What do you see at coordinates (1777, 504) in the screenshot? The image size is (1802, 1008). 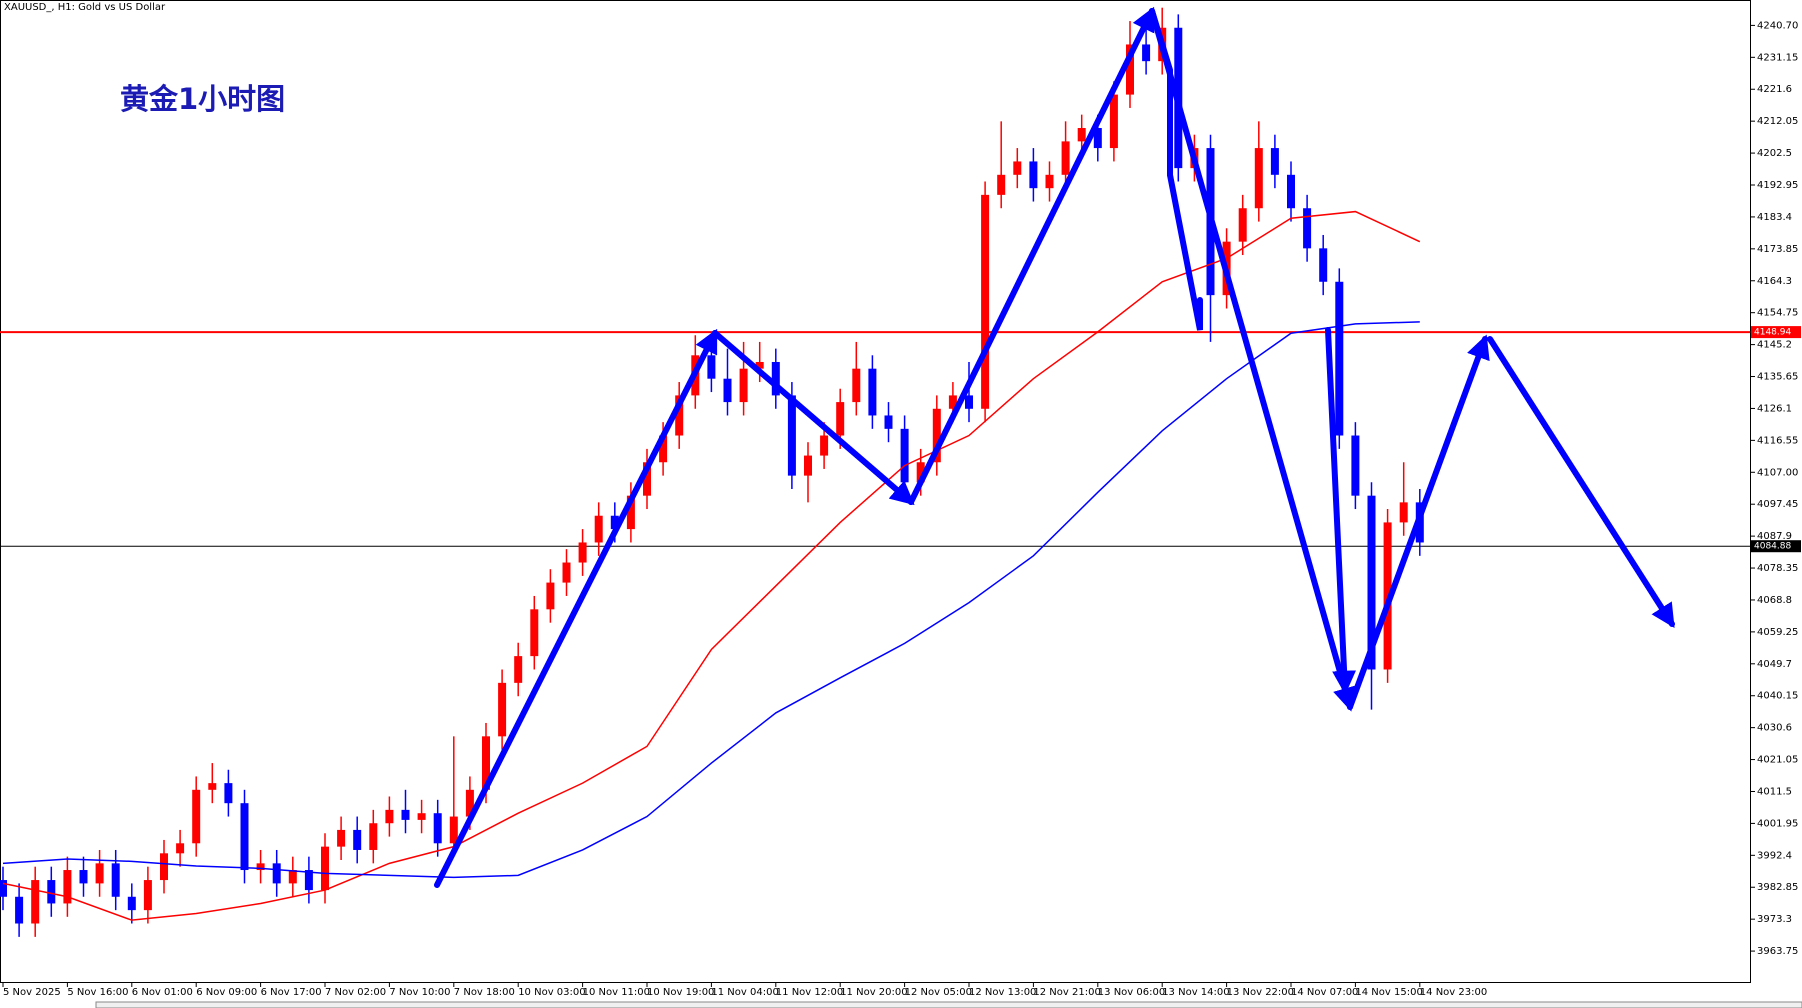 I see `y-tick-label: 4097.45` at bounding box center [1777, 504].